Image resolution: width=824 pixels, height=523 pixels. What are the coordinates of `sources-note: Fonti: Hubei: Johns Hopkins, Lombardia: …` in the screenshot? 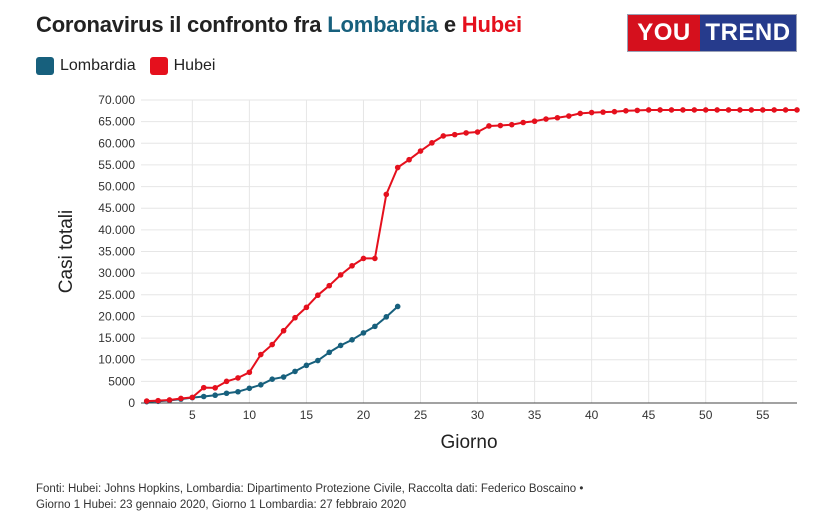 It's located at (309, 497).